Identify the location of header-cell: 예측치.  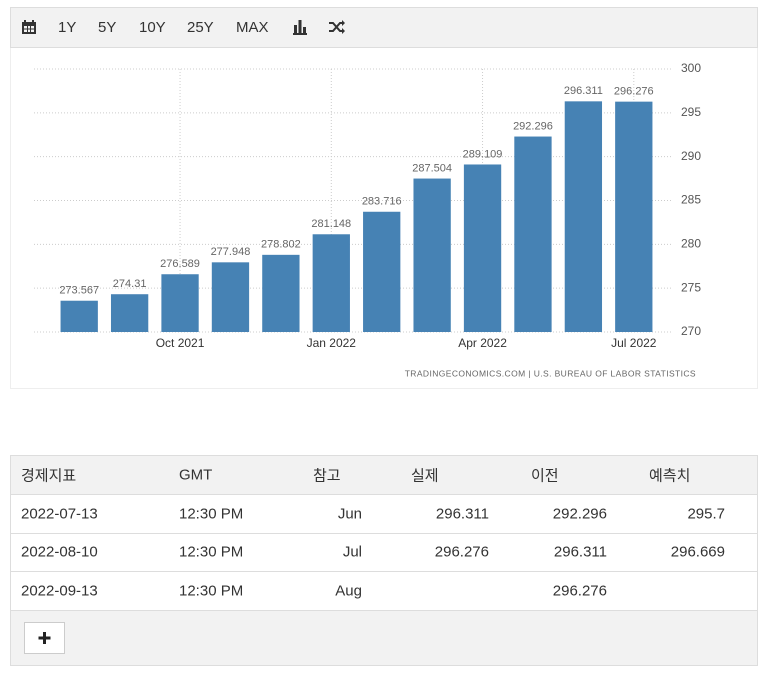
(670, 476).